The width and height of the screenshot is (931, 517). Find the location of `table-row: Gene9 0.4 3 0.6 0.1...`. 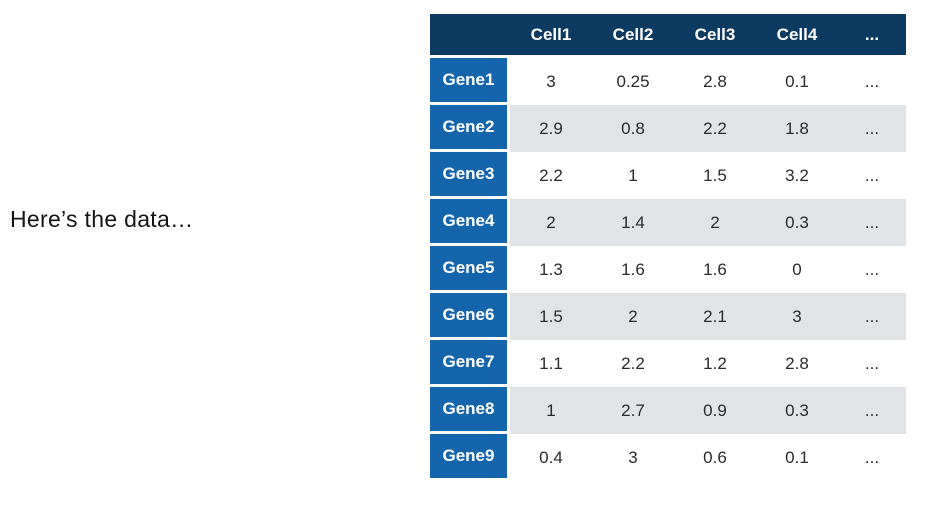

table-row: Gene9 0.4 3 0.6 0.1... is located at coordinates (668, 457).